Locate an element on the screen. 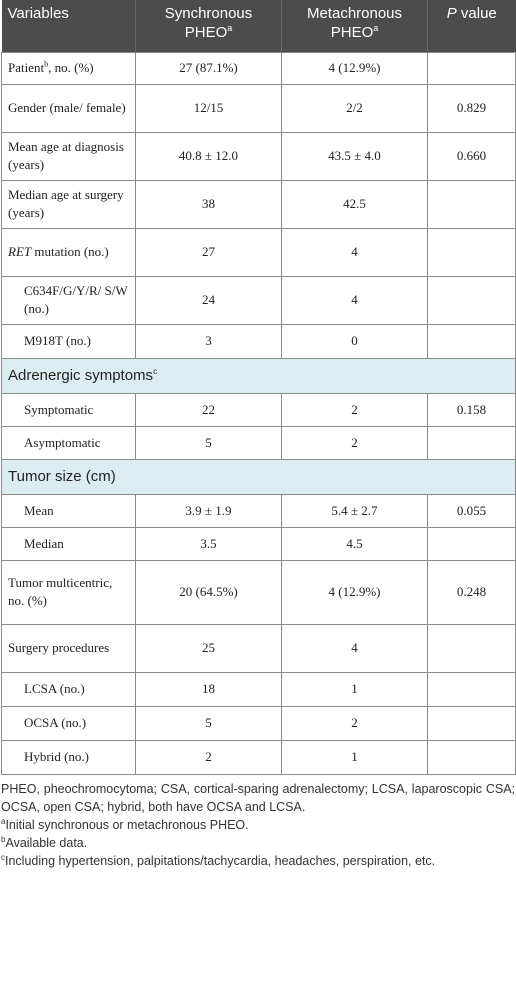 This screenshot has height=1002, width=516. table-row: Asymptomatic 5 2 is located at coordinates (258, 442).